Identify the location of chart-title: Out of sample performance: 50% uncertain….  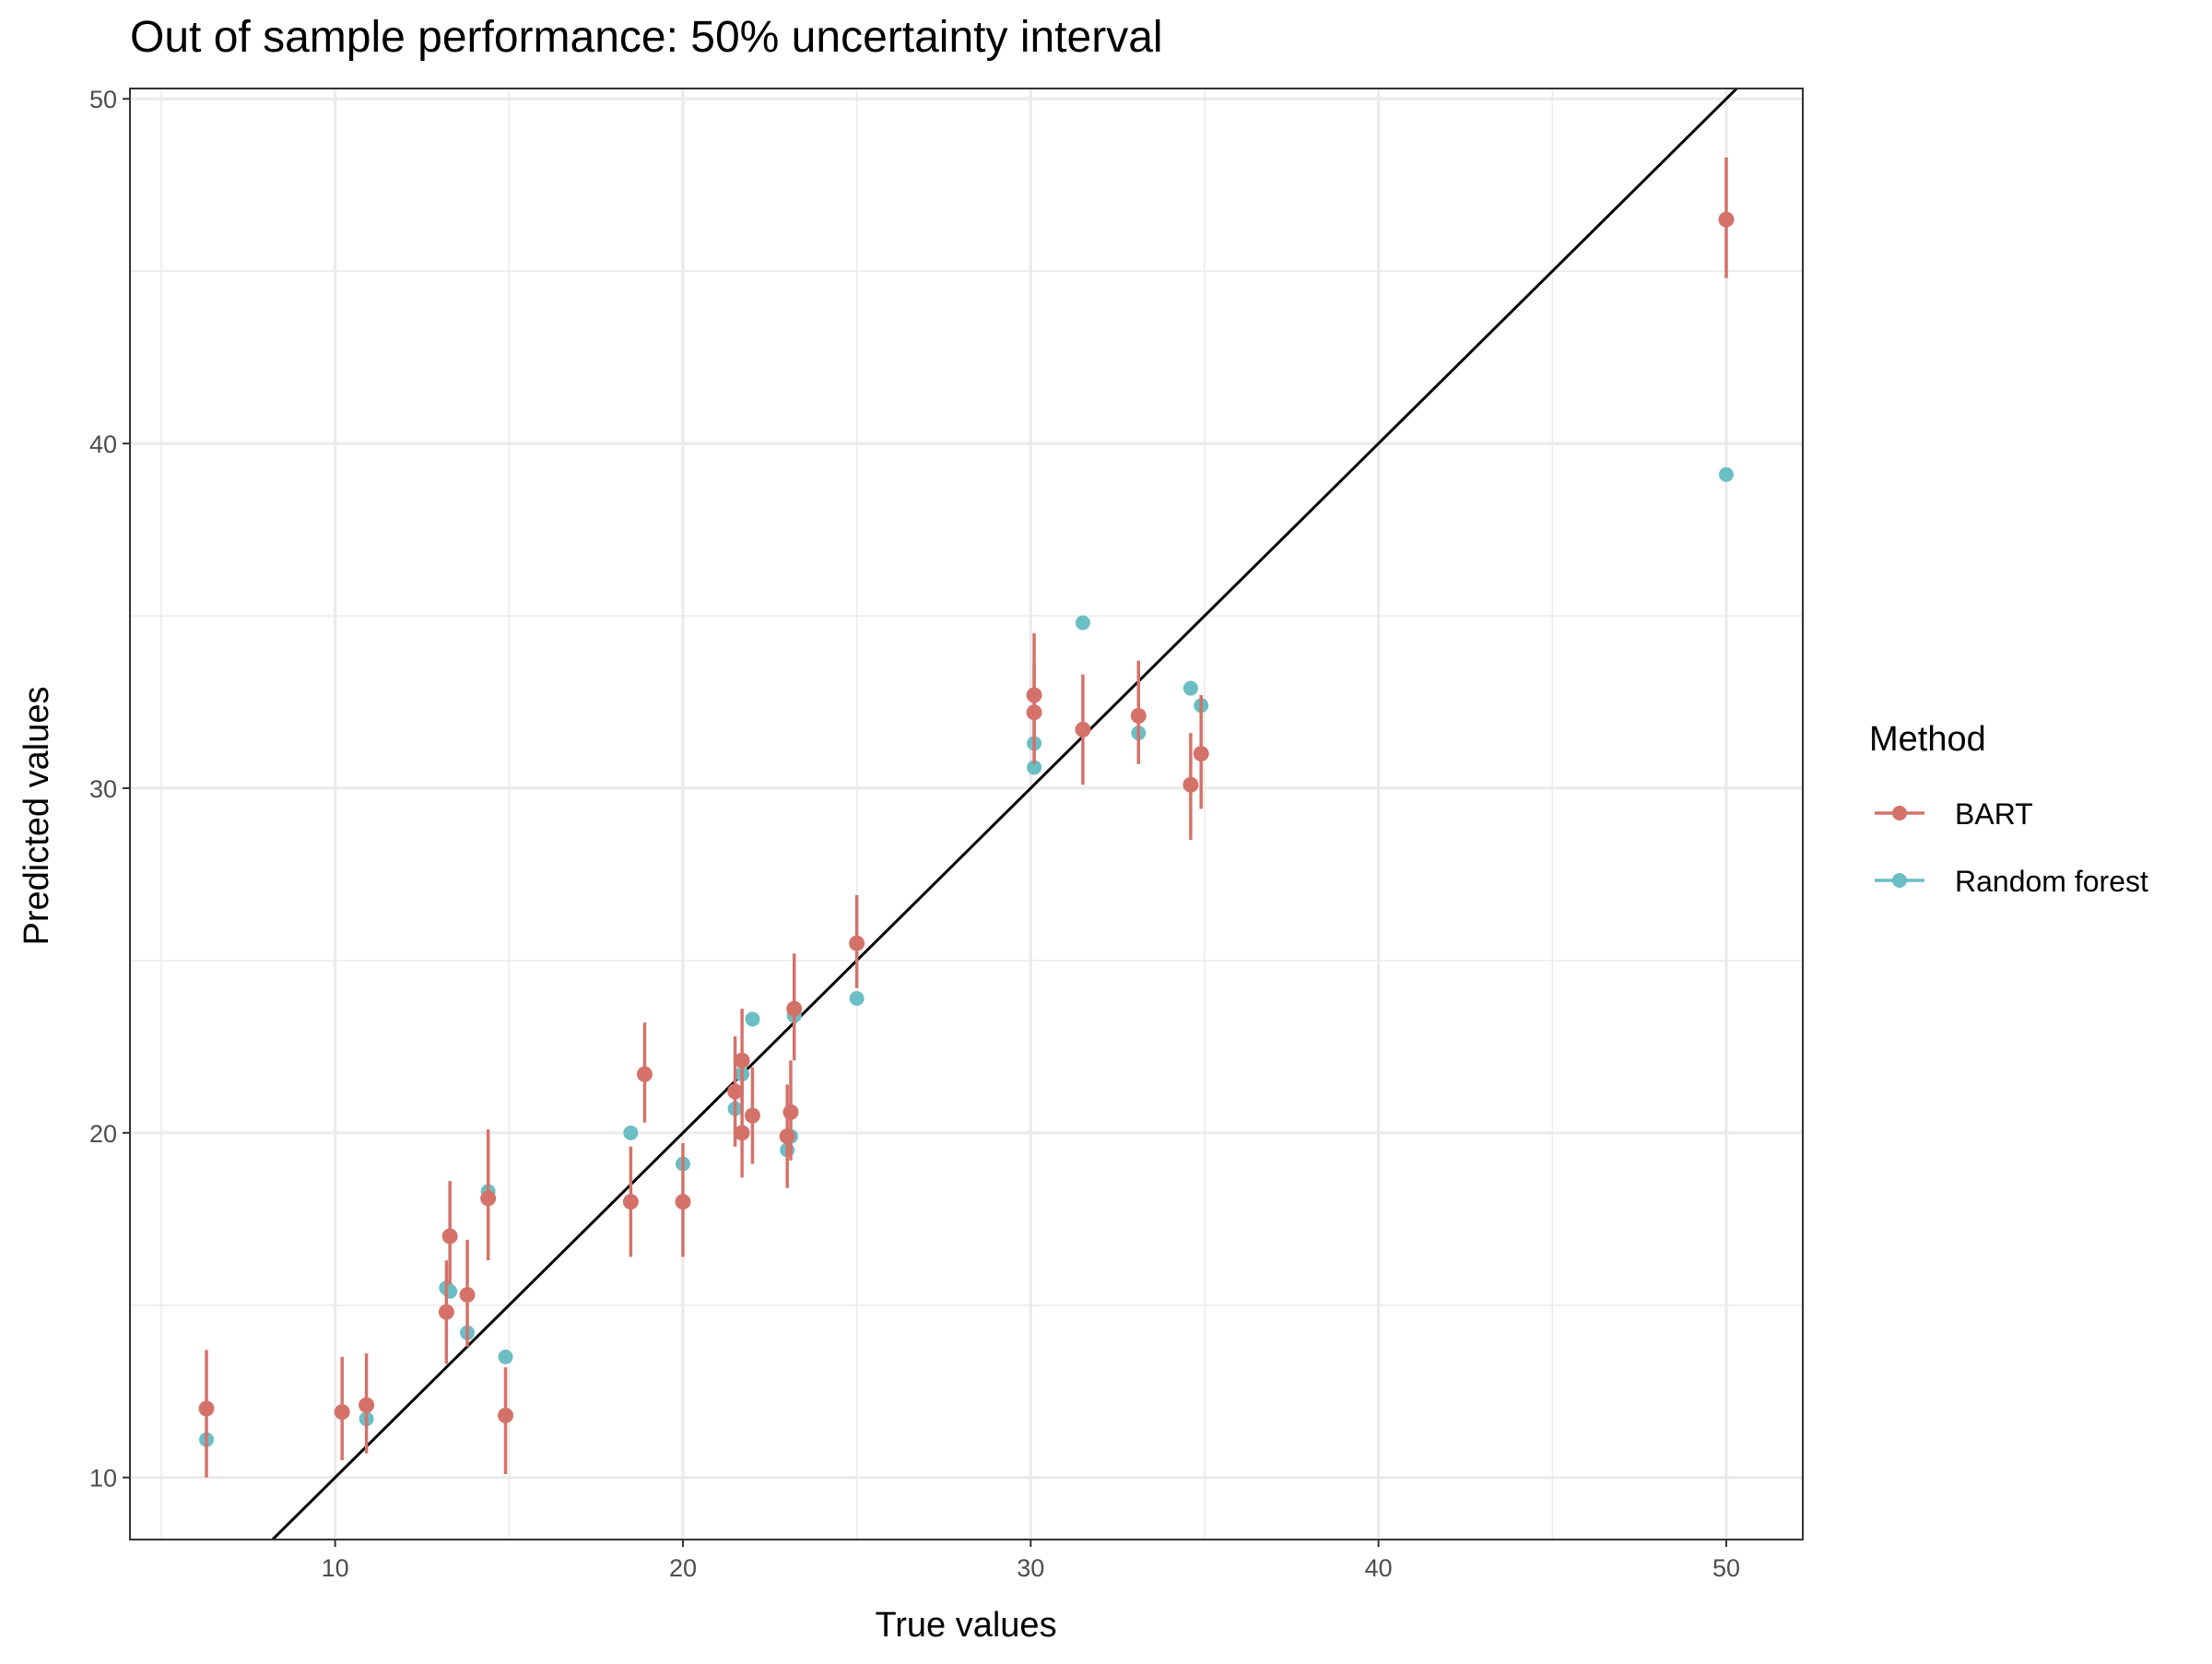
(646, 37).